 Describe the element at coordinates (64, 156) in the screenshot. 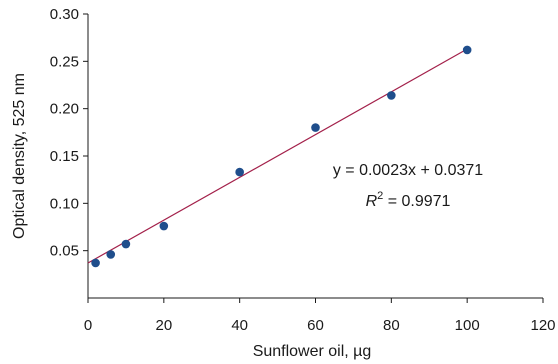

I see `y-tick-label: 0.15` at that location.